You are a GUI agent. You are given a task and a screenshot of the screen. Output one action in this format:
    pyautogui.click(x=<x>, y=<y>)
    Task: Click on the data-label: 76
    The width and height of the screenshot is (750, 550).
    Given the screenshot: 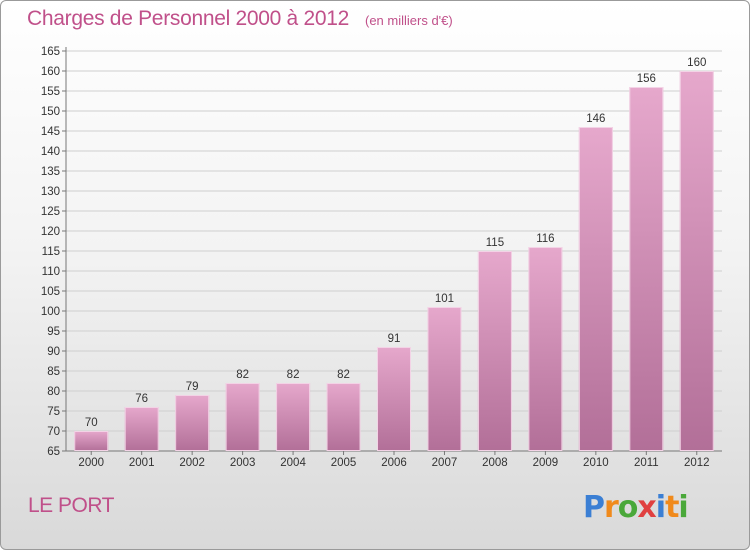 What is the action you would take?
    pyautogui.click(x=141, y=399)
    